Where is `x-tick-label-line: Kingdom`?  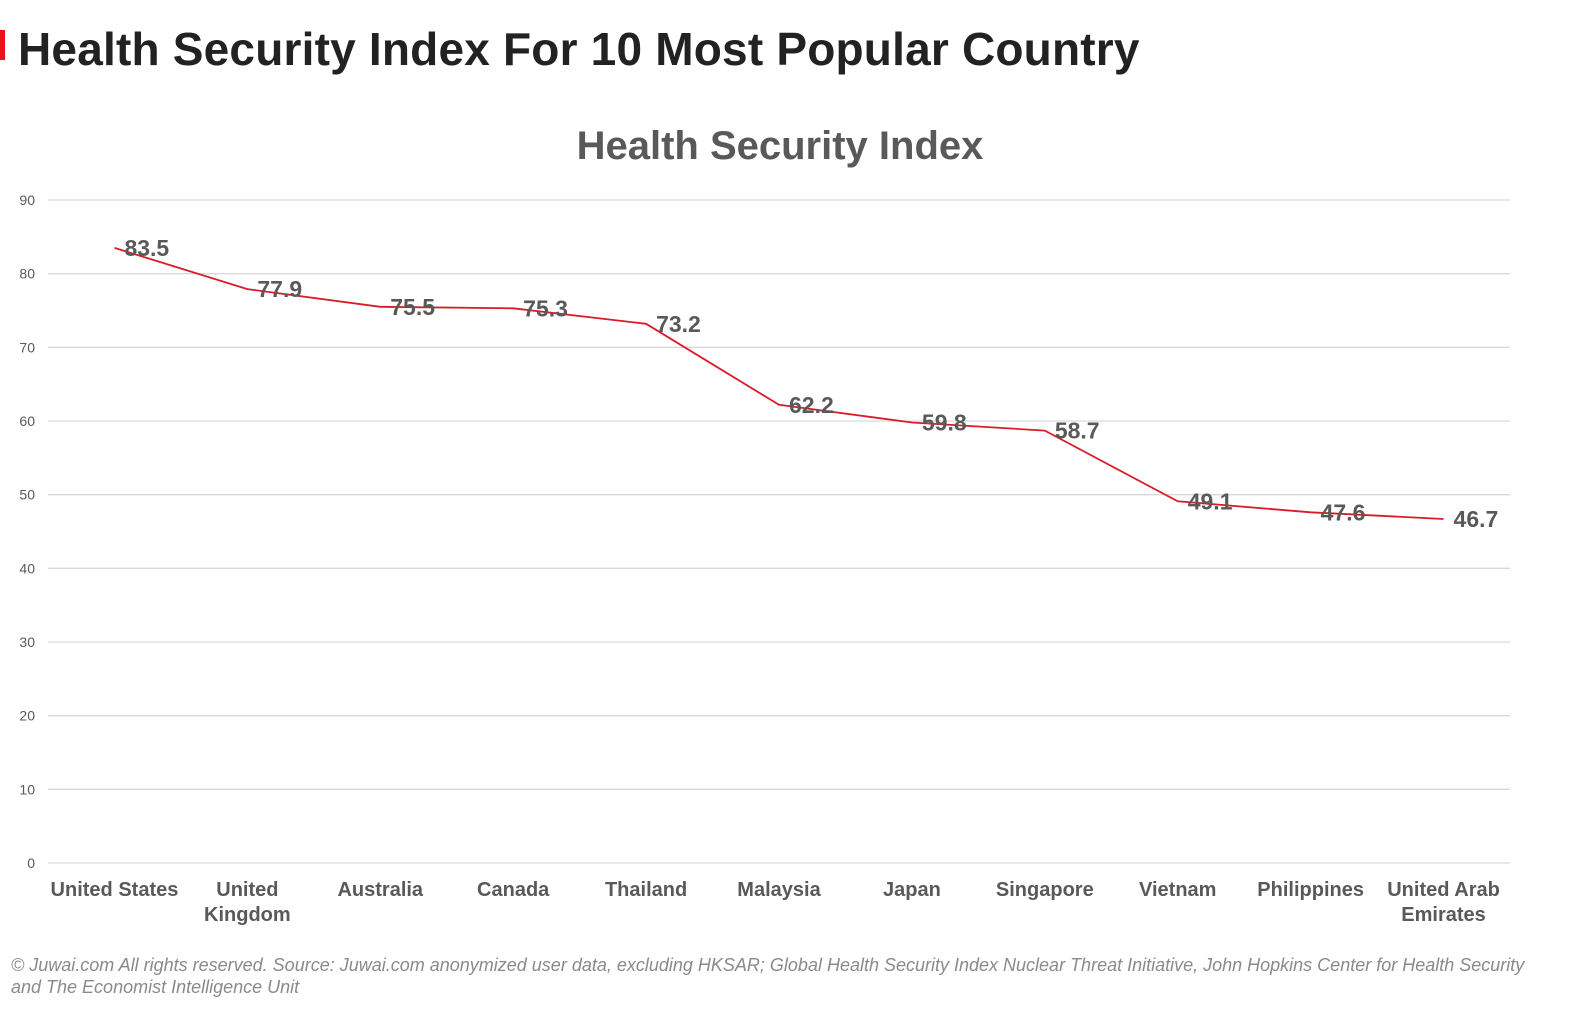
x-tick-label-line: Kingdom is located at coordinates (247, 915).